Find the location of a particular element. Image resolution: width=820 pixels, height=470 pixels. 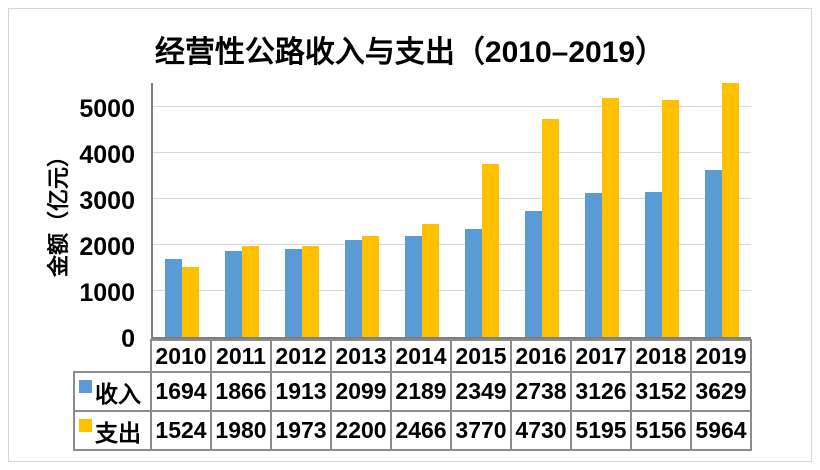

y-tick-label-5000: 5000 is located at coordinates (107, 109).